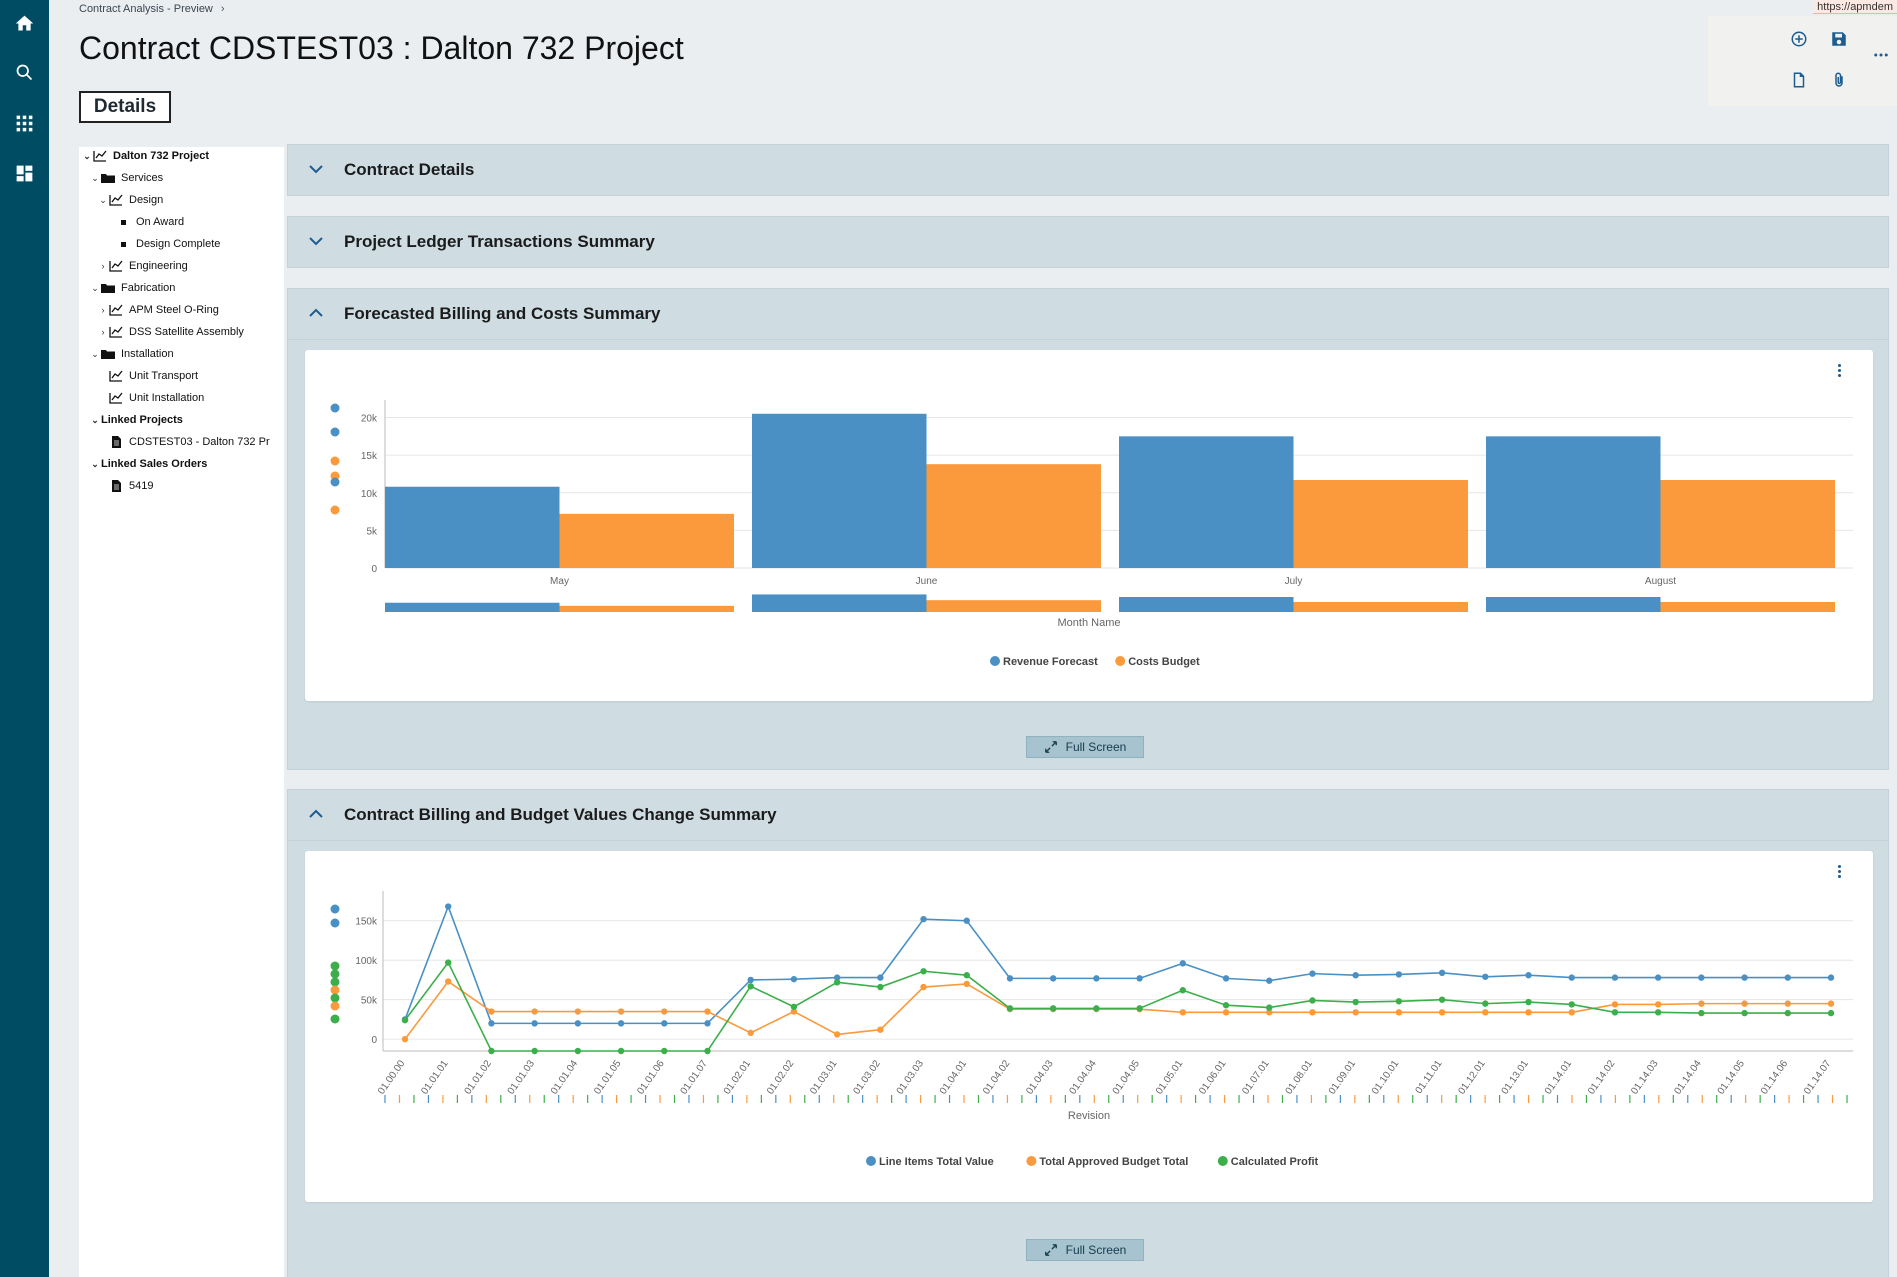  Describe the element at coordinates (1088, 314) in the screenshot. I see `section-forecasted-billing: Forecasted Billing and Costs Summary` at that location.